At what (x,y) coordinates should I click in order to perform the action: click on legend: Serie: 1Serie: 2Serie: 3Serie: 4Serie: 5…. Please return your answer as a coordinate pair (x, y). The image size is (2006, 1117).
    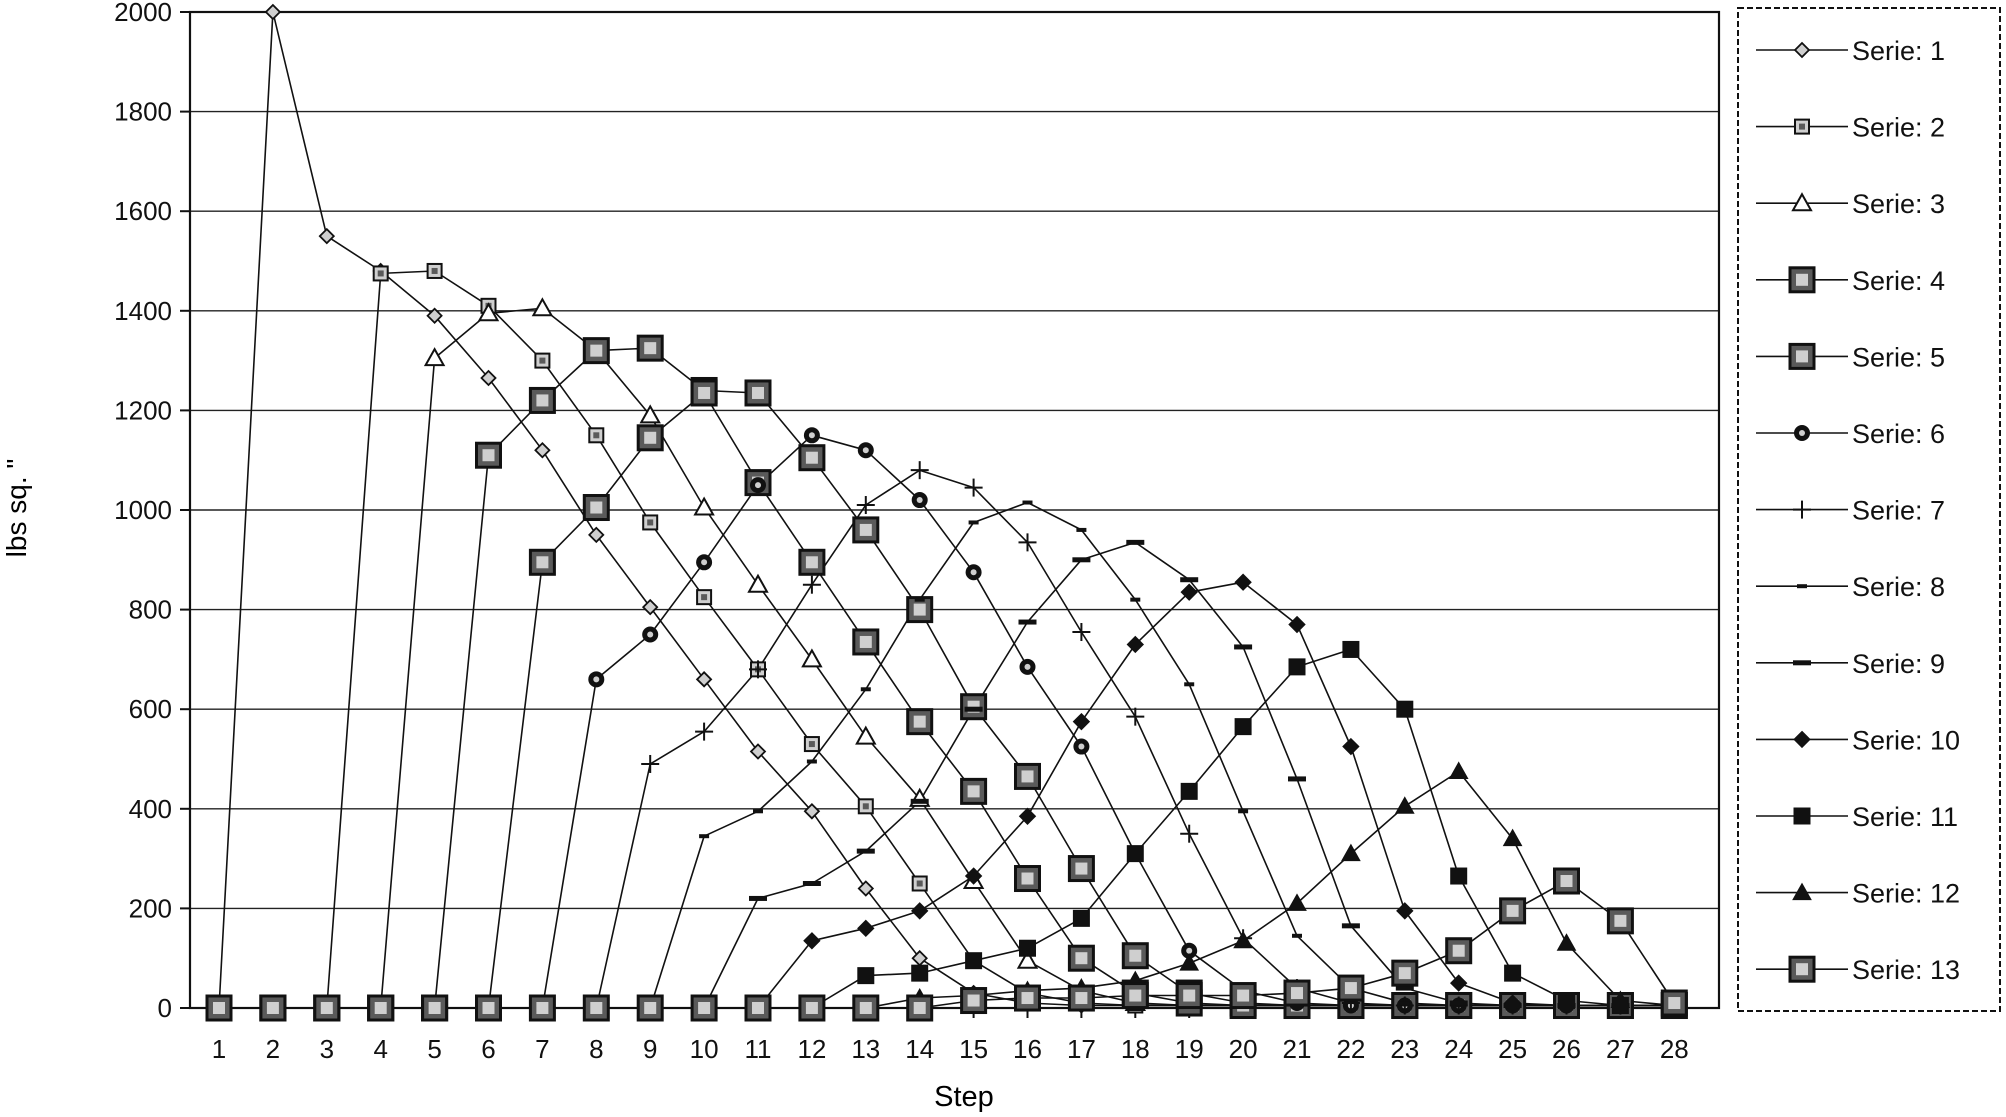
    Looking at the image, I should click on (1869, 509).